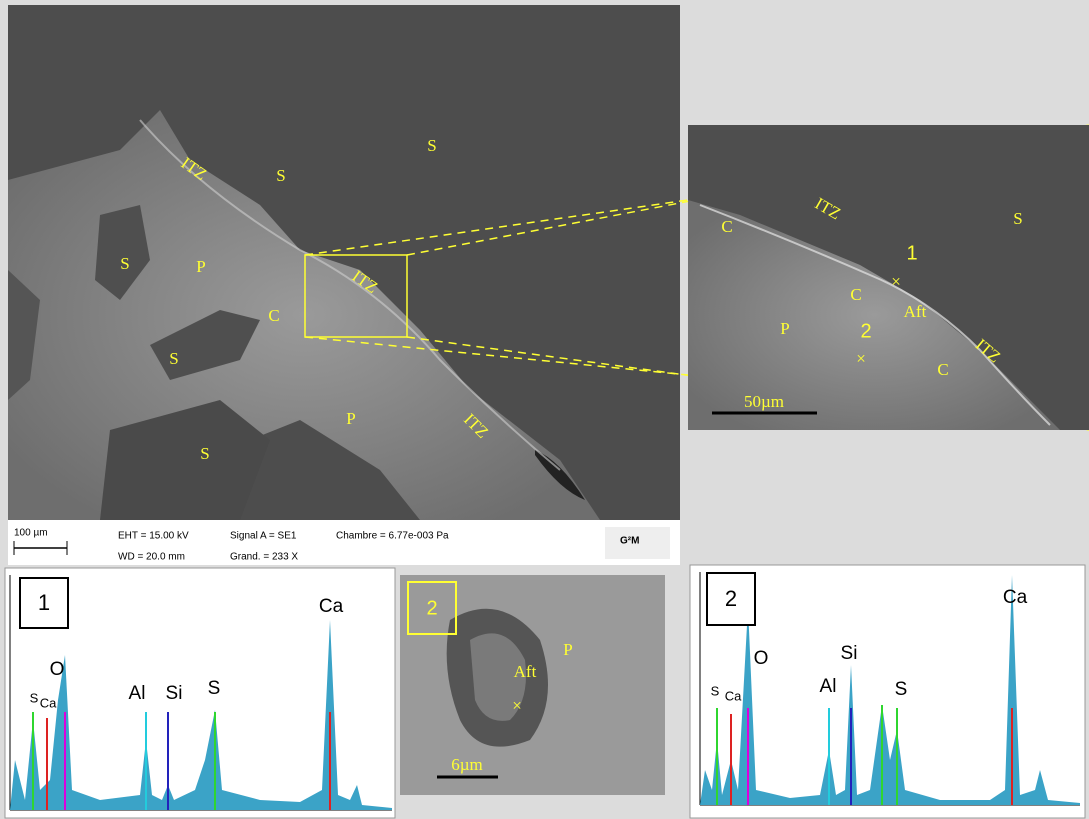 The width and height of the screenshot is (1089, 819). I want to click on info-text: Signal A = SE1, so click(263, 536).